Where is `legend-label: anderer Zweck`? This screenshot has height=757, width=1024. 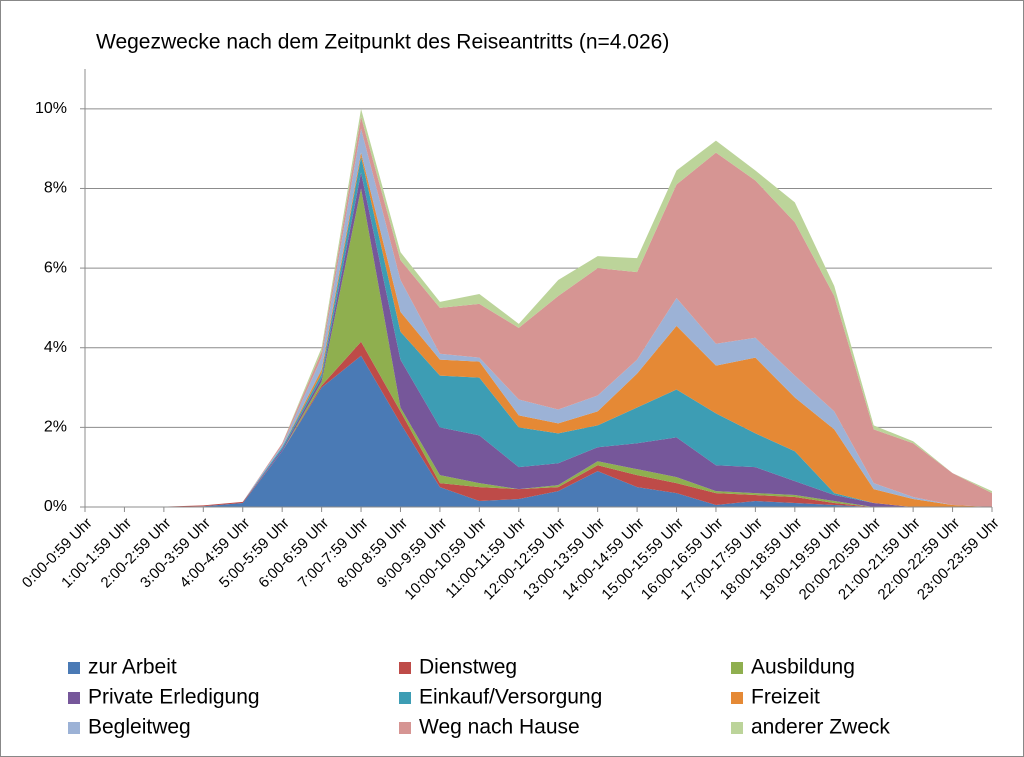
legend-label: anderer Zweck is located at coordinates (820, 727).